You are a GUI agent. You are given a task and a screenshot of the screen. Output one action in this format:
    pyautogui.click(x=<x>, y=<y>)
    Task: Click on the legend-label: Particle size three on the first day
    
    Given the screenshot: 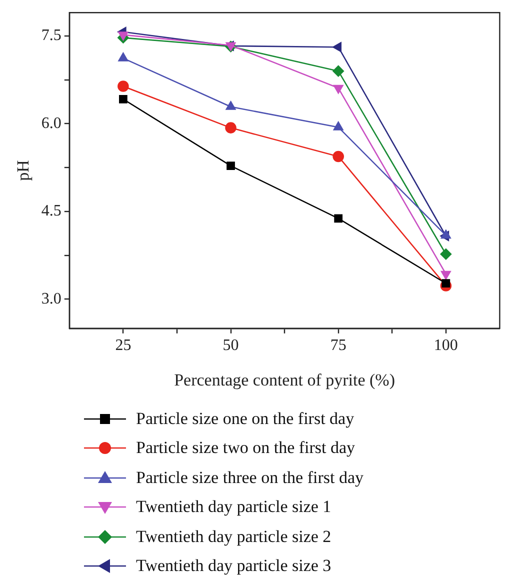 What is the action you would take?
    pyautogui.click(x=250, y=478)
    